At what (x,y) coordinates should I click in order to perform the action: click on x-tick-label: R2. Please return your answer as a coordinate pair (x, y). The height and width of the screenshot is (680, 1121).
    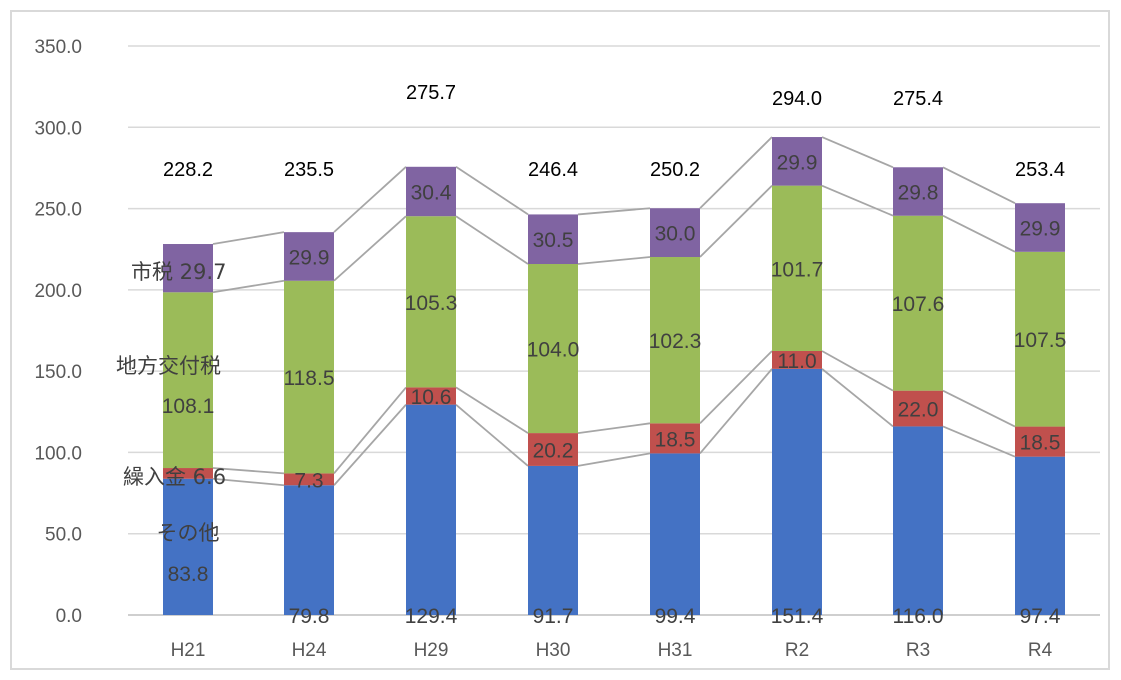
    Looking at the image, I should click on (797, 650).